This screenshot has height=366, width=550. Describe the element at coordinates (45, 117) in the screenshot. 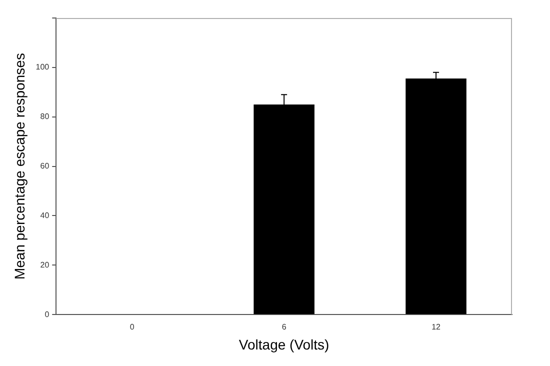

I see `y-tick-label: 80` at that location.